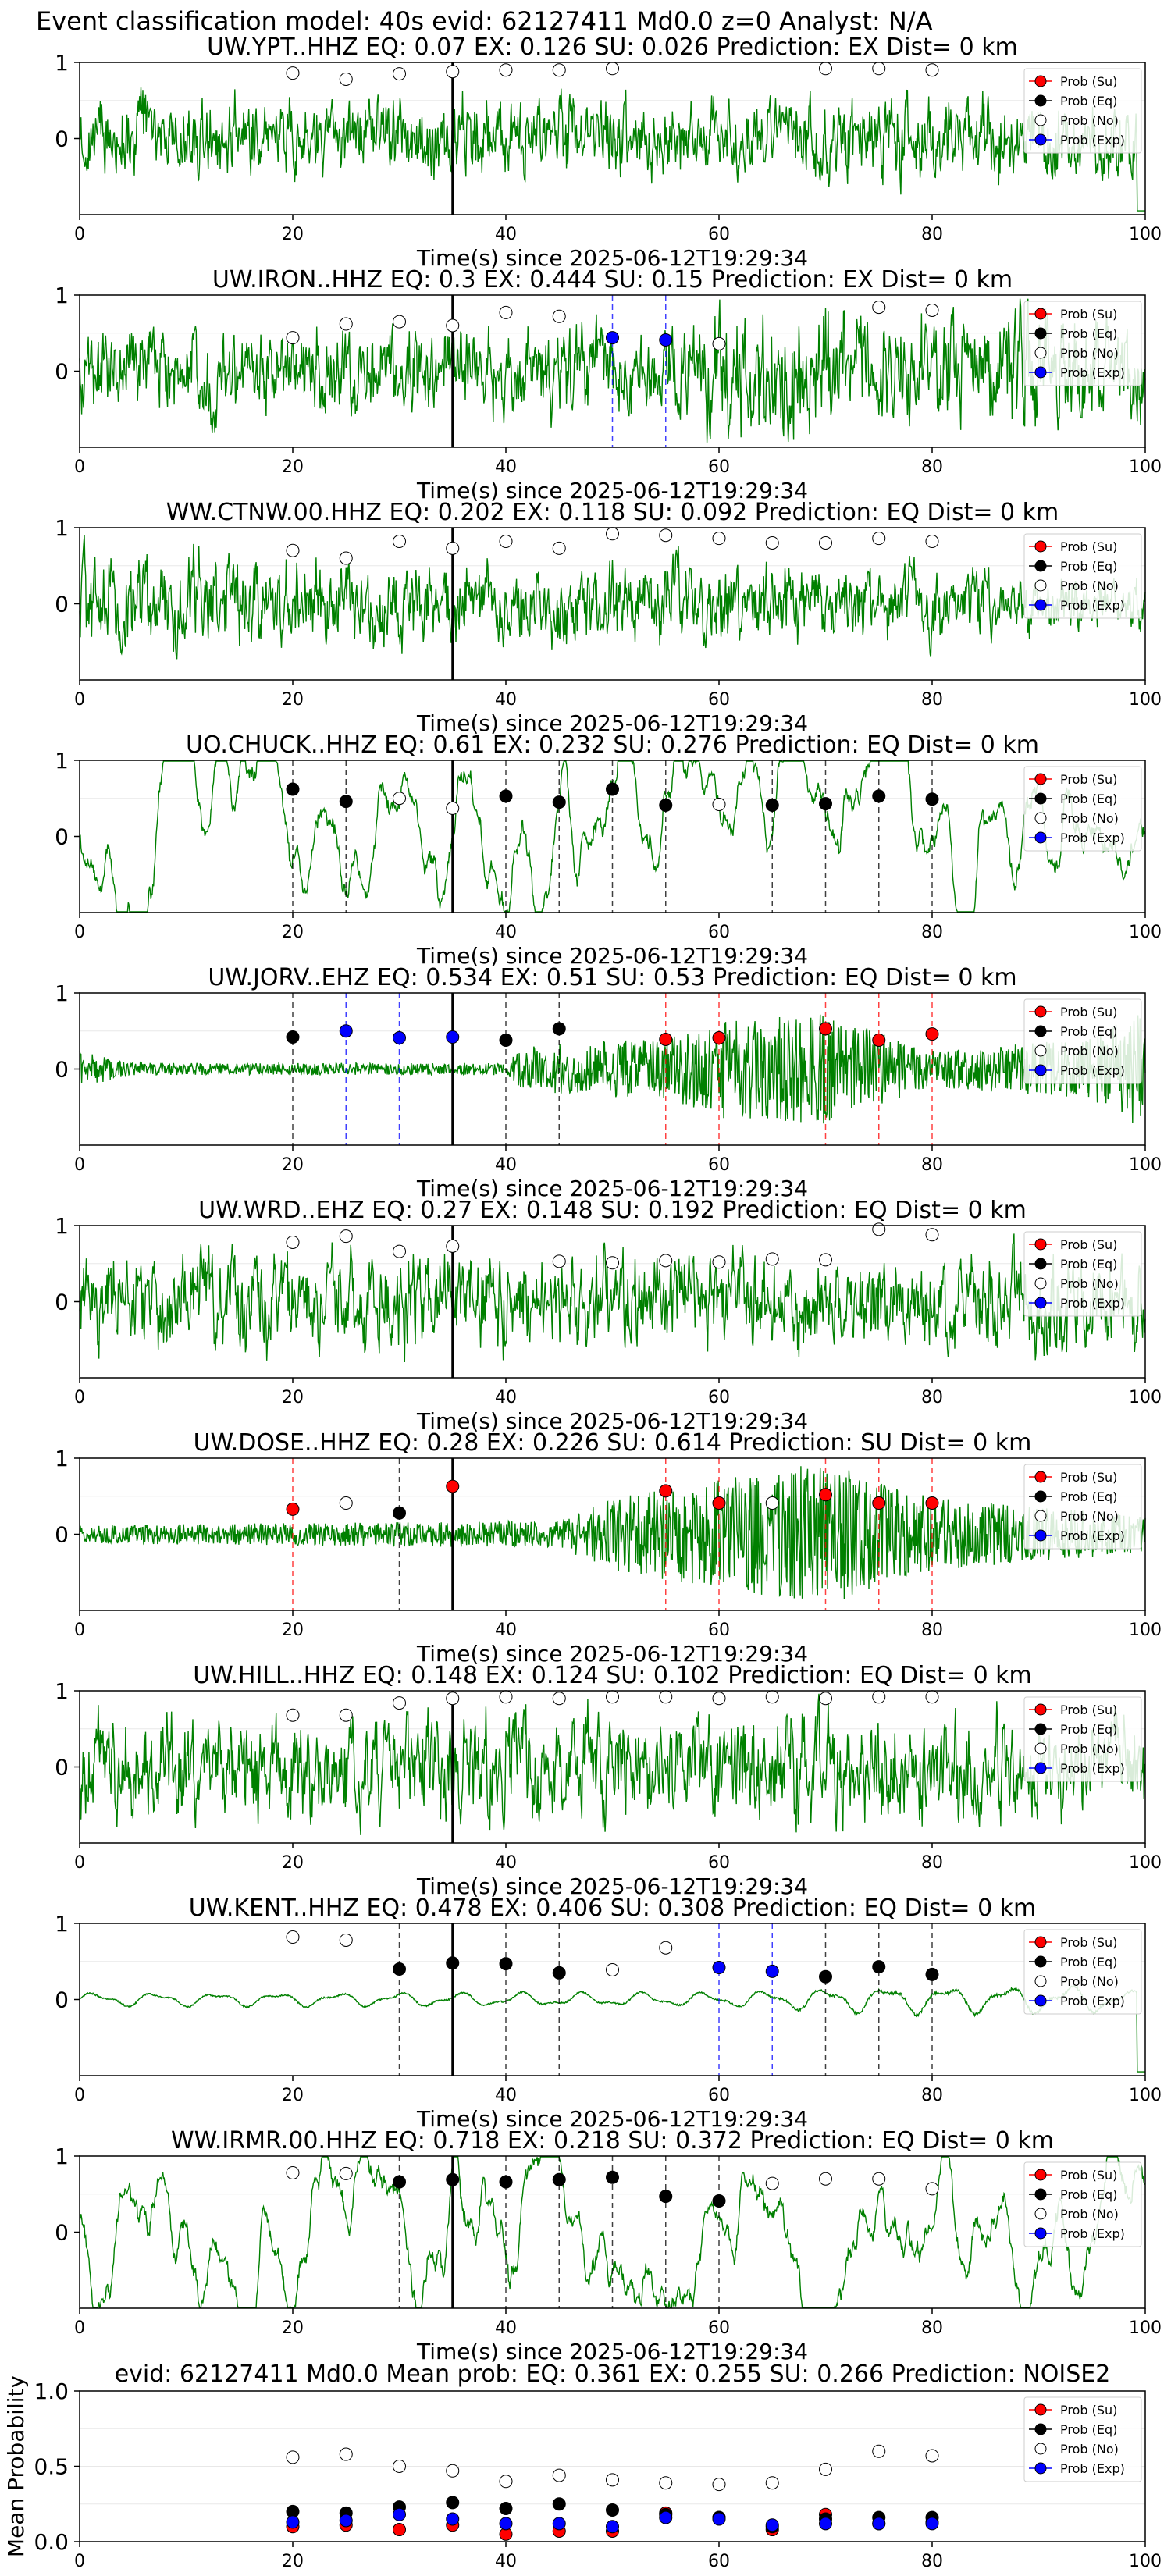 The height and width of the screenshot is (2576, 1171). I want to click on mean-prob-point-su, so click(399, 2530).